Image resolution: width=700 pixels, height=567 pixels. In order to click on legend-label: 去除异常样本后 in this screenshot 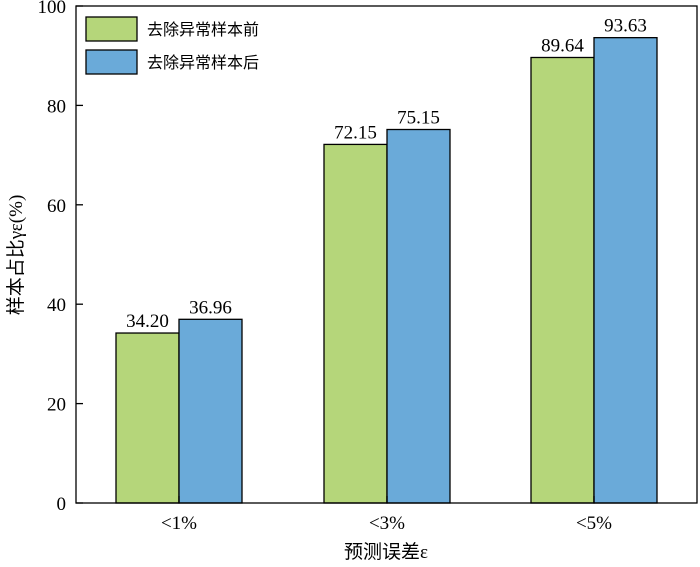, I will do `click(203, 62)`.